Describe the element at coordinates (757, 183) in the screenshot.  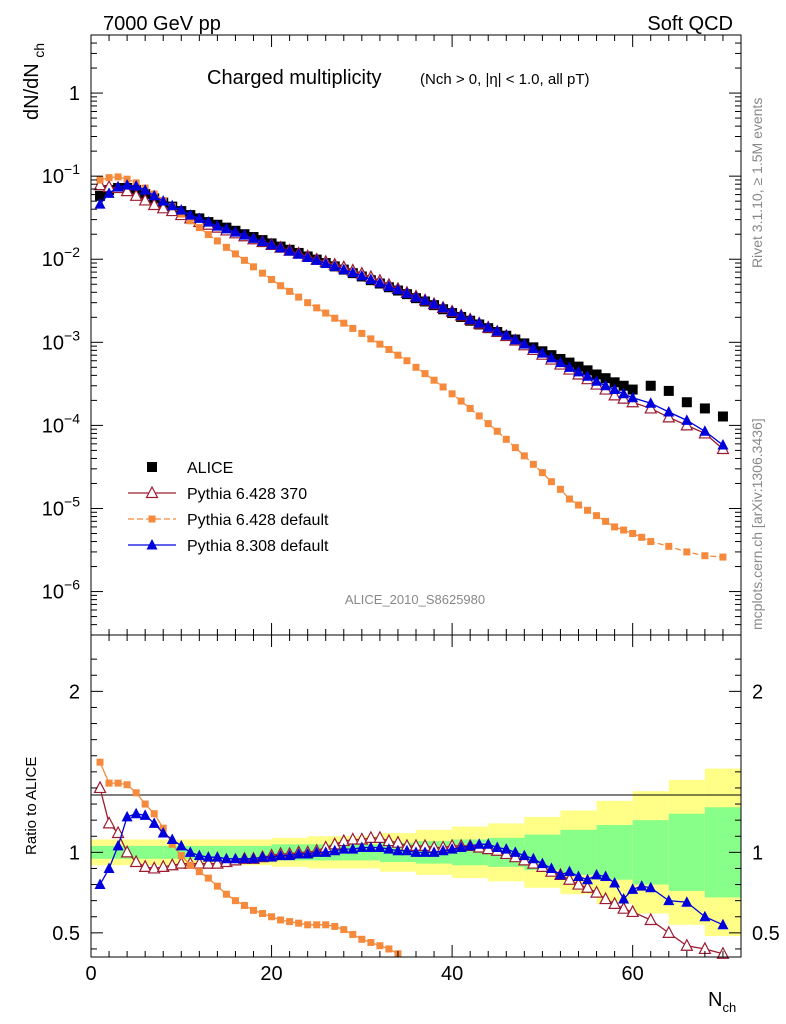
I see `rivet-label: Rivet 3.1.10, ≥ 1.5M events` at that location.